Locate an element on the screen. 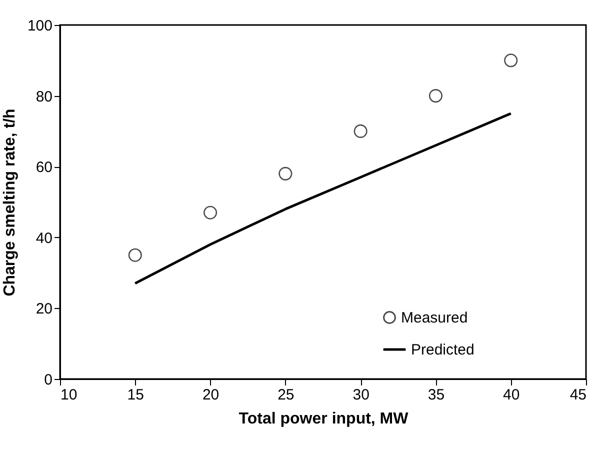  y-tick-label: 0 is located at coordinates (48, 380).